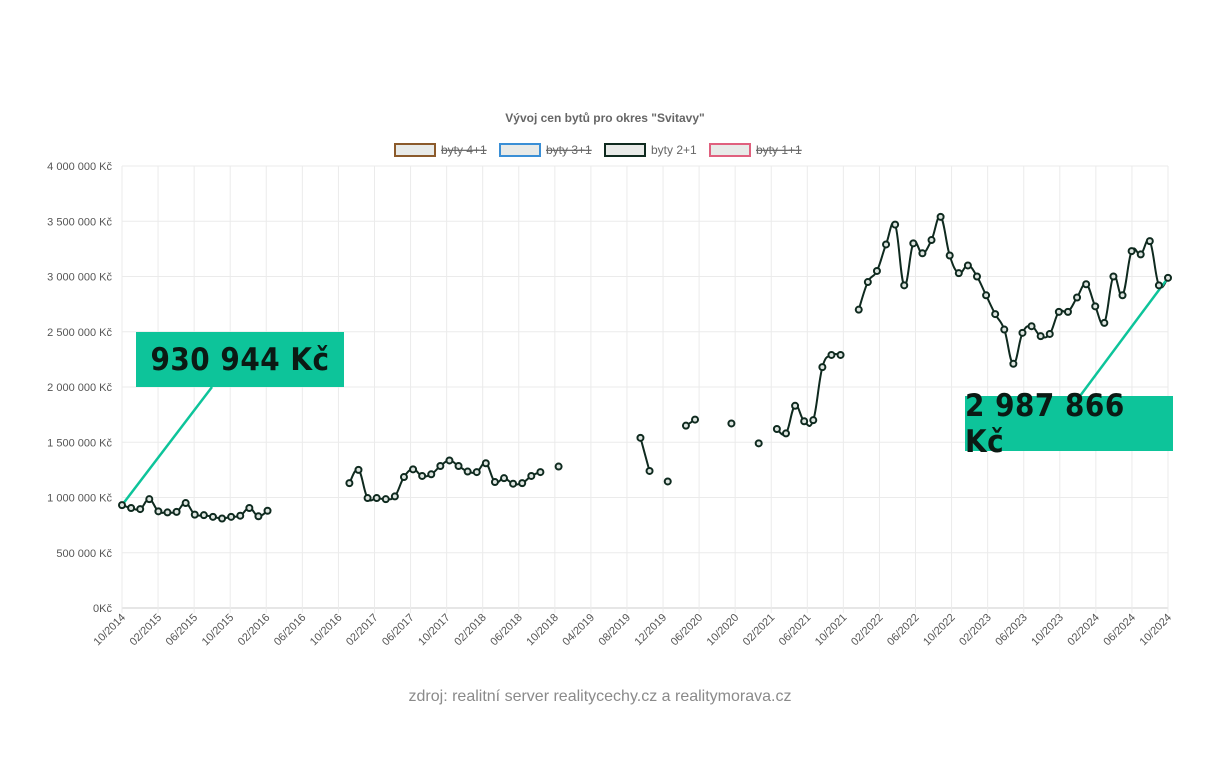 Image resolution: width=1215 pixels, height=757 pixels. What do you see at coordinates (939, 630) in the screenshot?
I see `x-tick-label: 10/2022` at bounding box center [939, 630].